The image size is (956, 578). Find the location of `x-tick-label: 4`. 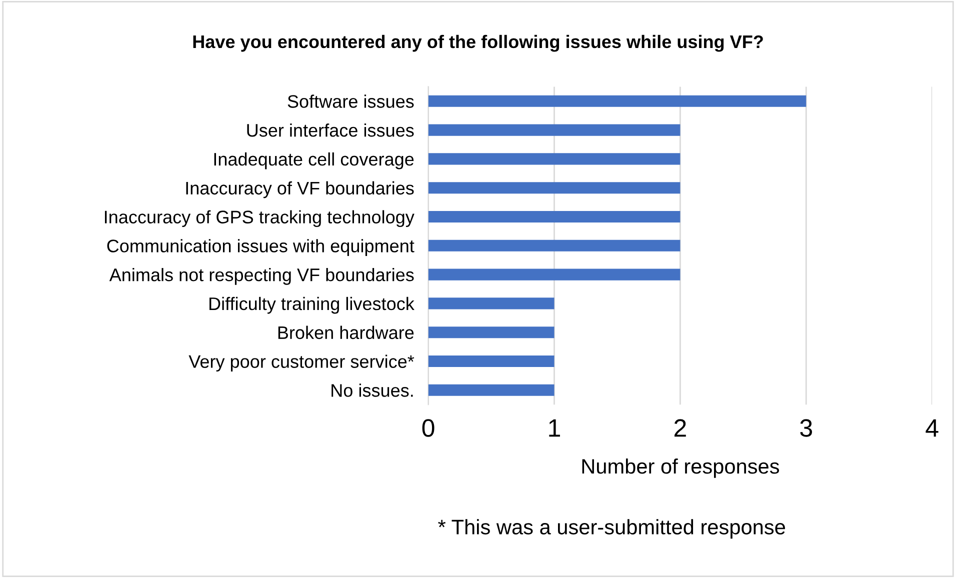

x-tick-label: 4 is located at coordinates (932, 428).